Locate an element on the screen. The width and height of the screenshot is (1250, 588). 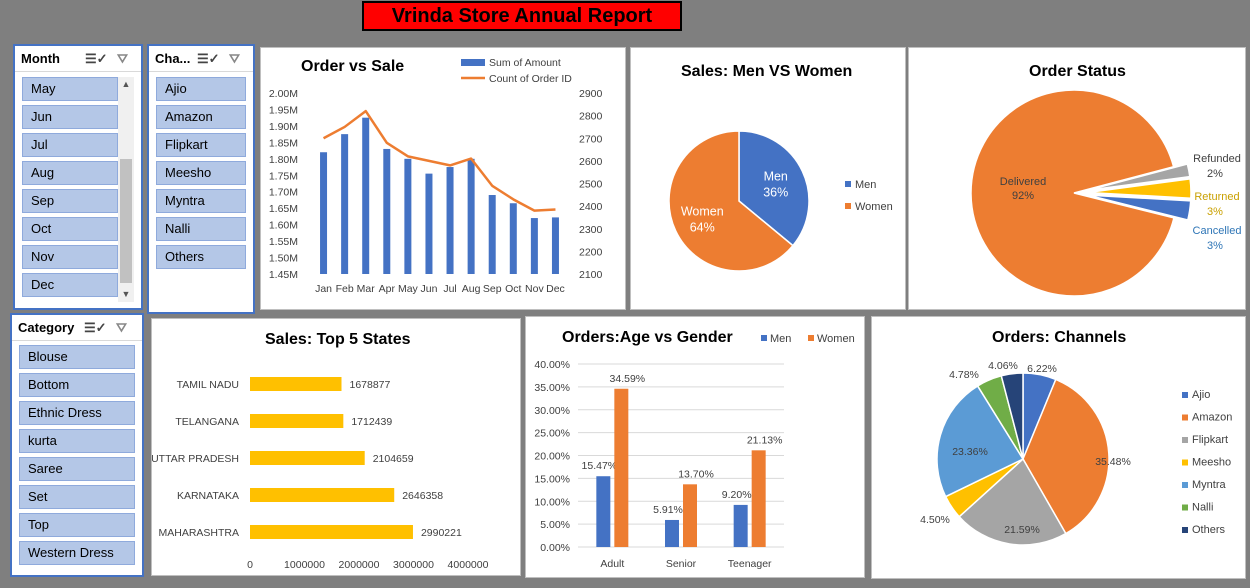
x-tick-label: Apr is located at coordinates (387, 289).